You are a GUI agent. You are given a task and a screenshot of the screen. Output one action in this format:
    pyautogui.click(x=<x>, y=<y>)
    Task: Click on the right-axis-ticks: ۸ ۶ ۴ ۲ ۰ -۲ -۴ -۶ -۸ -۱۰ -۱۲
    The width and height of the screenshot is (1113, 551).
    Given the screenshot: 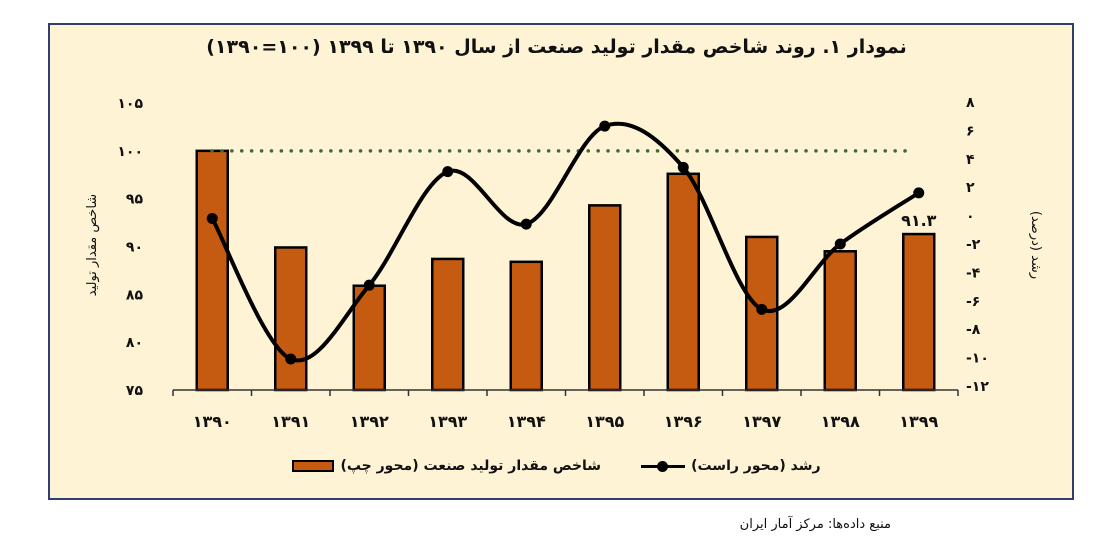 What is the action you would take?
    pyautogui.click(x=977, y=245)
    